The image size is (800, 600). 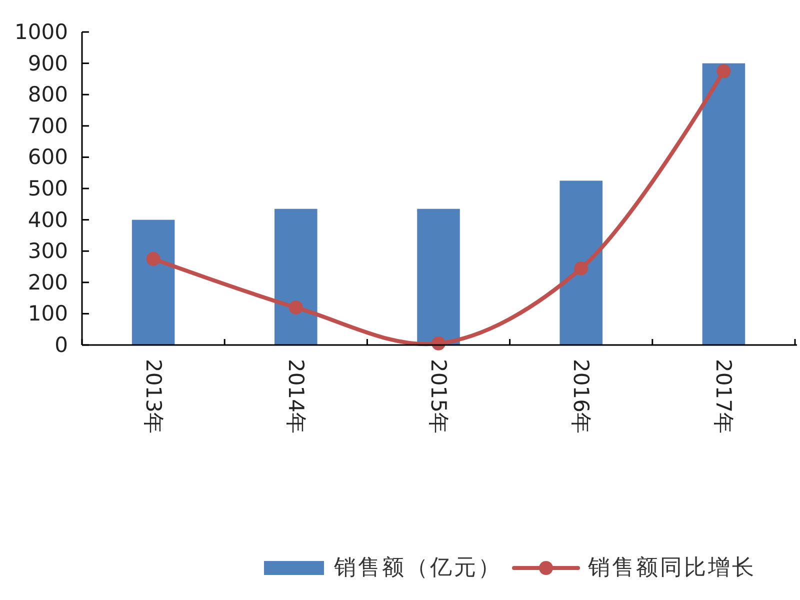 What do you see at coordinates (48, 94) in the screenshot?
I see `y-tick-label: 800` at bounding box center [48, 94].